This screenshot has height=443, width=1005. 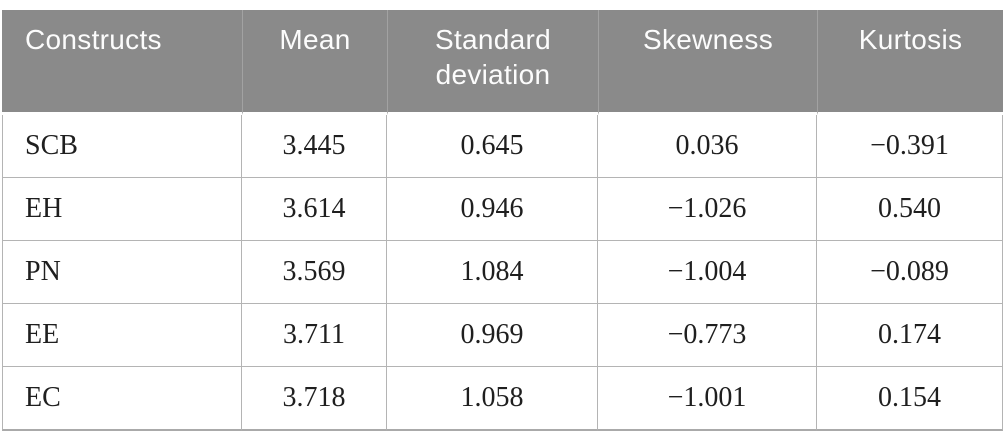 I want to click on construct-label: PN, so click(x=122, y=272).